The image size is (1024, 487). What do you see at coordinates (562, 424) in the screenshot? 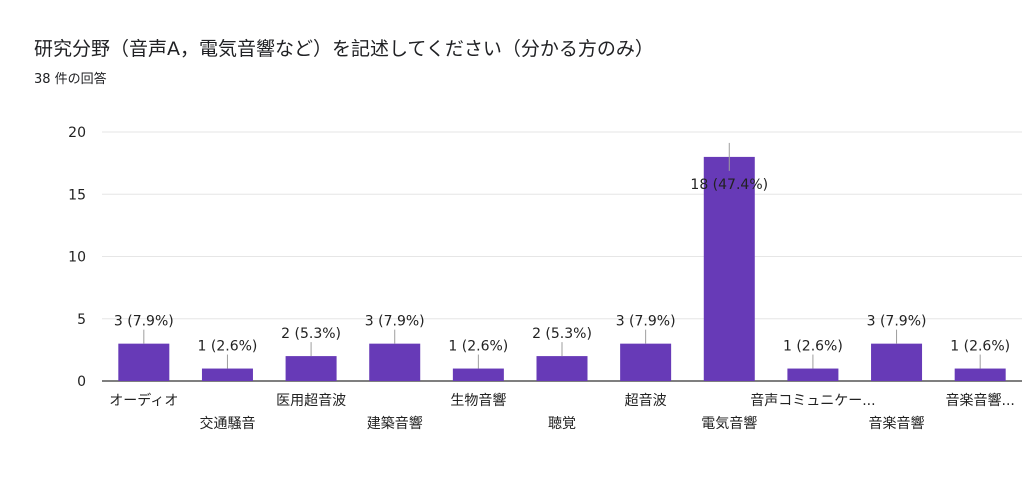
I see `x-tick-label: 聴覚` at bounding box center [562, 424].